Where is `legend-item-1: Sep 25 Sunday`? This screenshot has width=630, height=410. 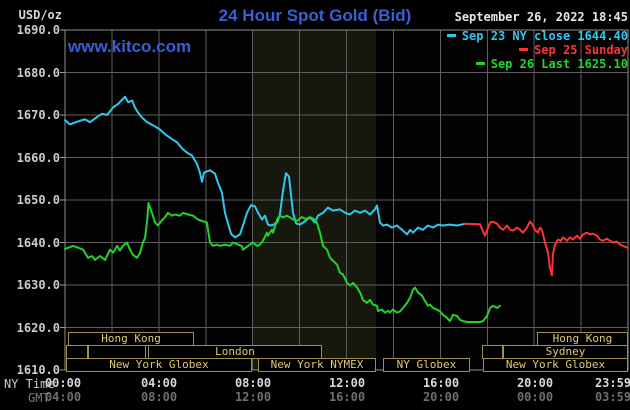 legend-item-1: Sep 25 Sunday is located at coordinates (537, 50).